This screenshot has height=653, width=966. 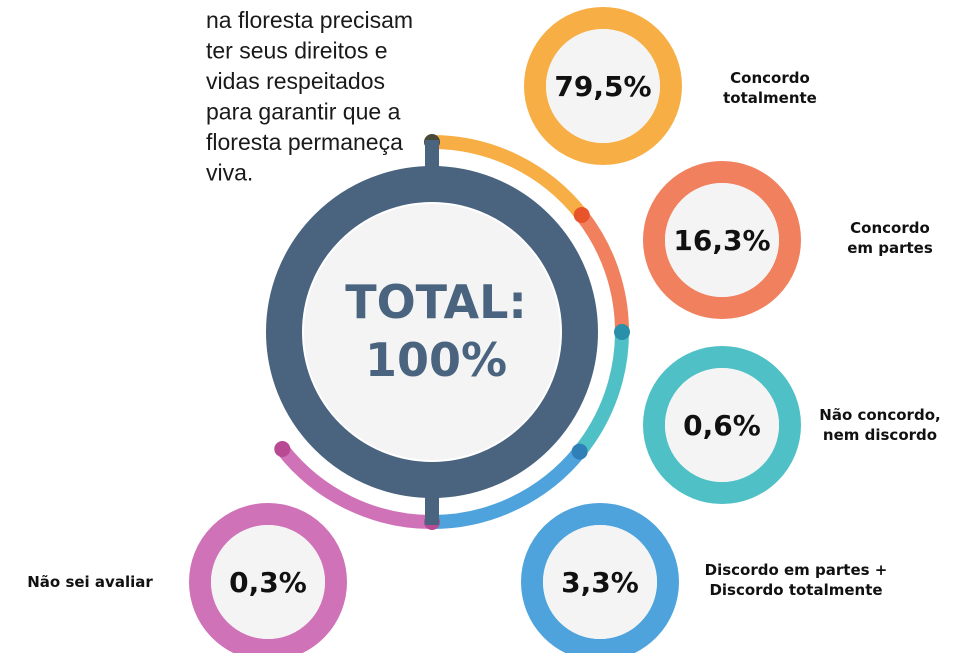 What do you see at coordinates (795, 590) in the screenshot?
I see `item-label: Discordo totalmente` at bounding box center [795, 590].